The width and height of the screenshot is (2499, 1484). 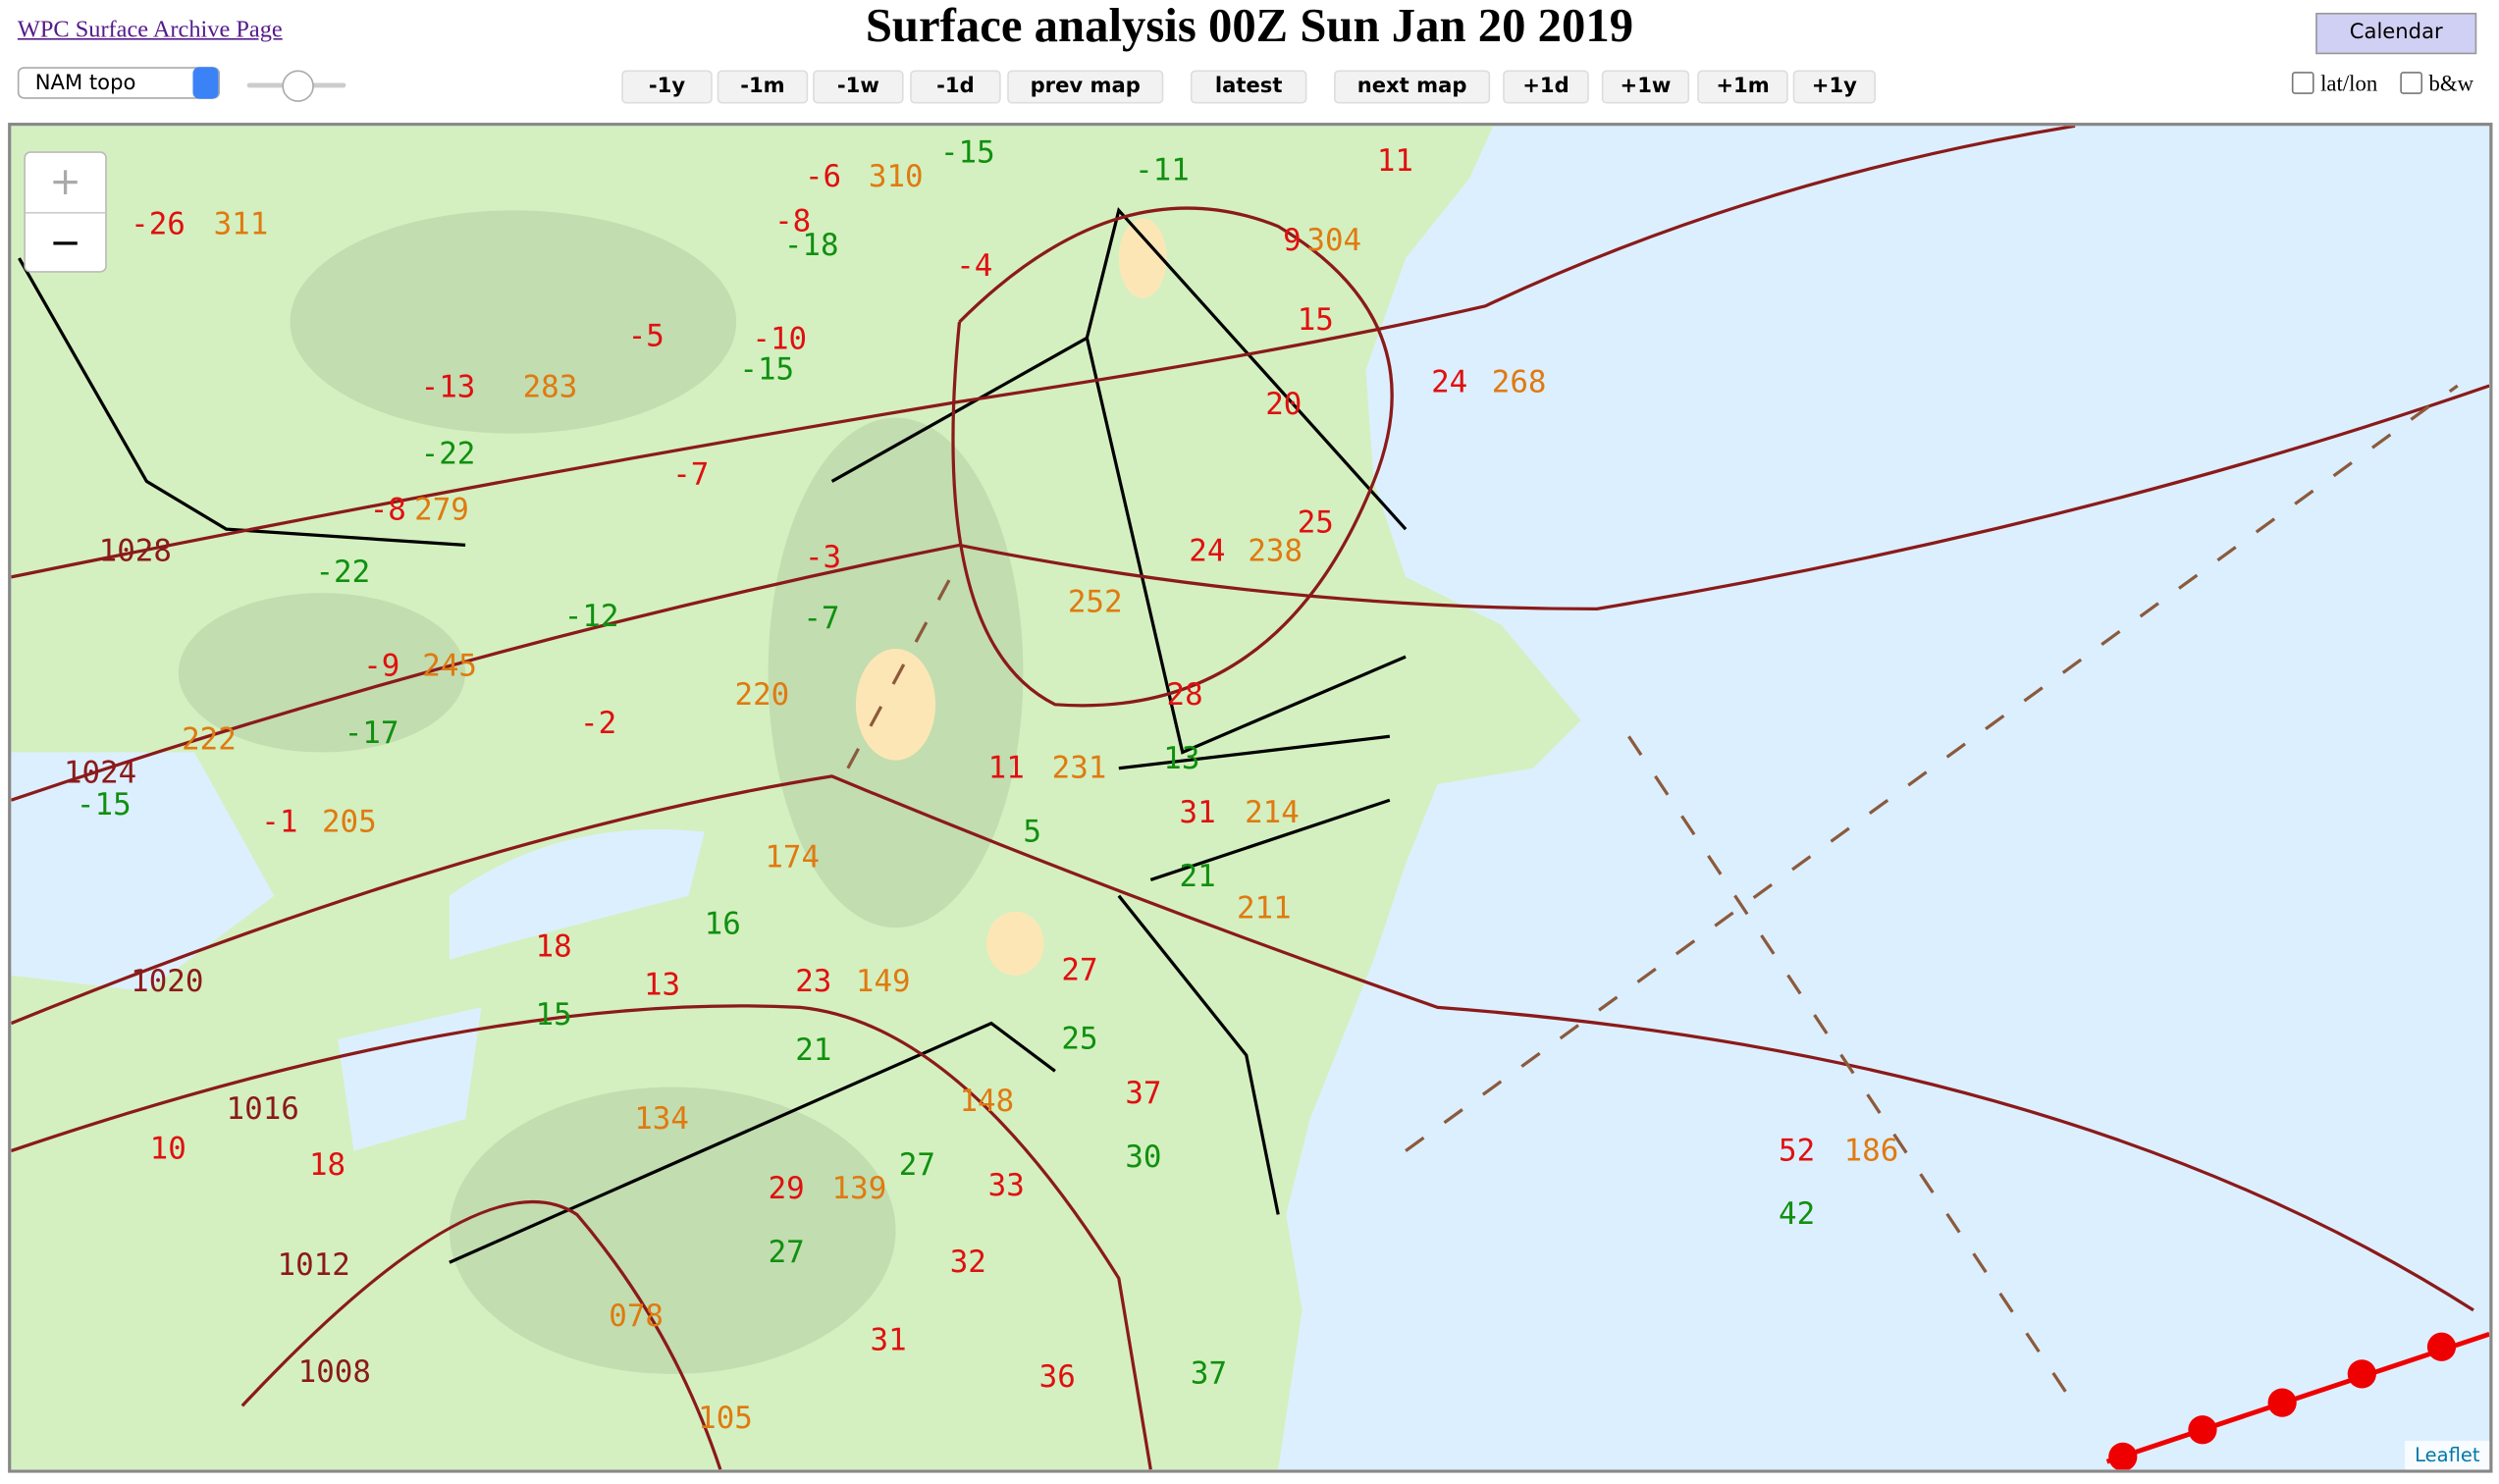 I want to click on pressure: 214, so click(x=1272, y=812).